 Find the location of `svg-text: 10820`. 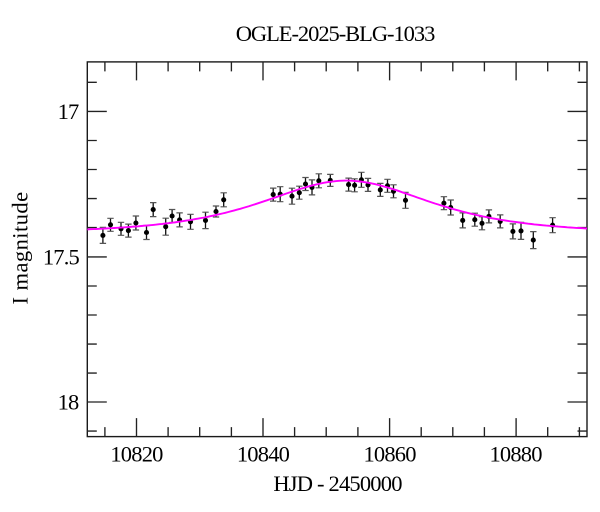

svg-text: 10820 is located at coordinates (136, 453).